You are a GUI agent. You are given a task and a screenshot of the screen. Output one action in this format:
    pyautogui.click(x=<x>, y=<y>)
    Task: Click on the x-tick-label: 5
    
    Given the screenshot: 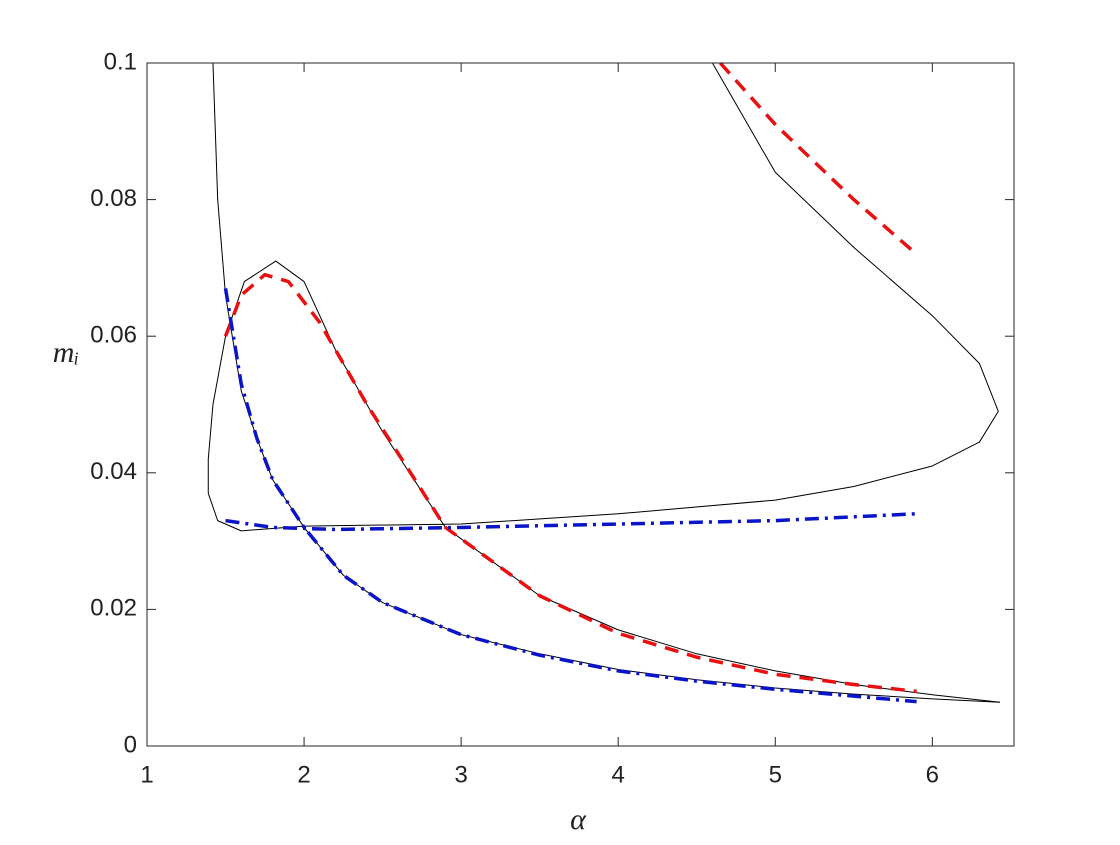 What is the action you would take?
    pyautogui.click(x=775, y=774)
    